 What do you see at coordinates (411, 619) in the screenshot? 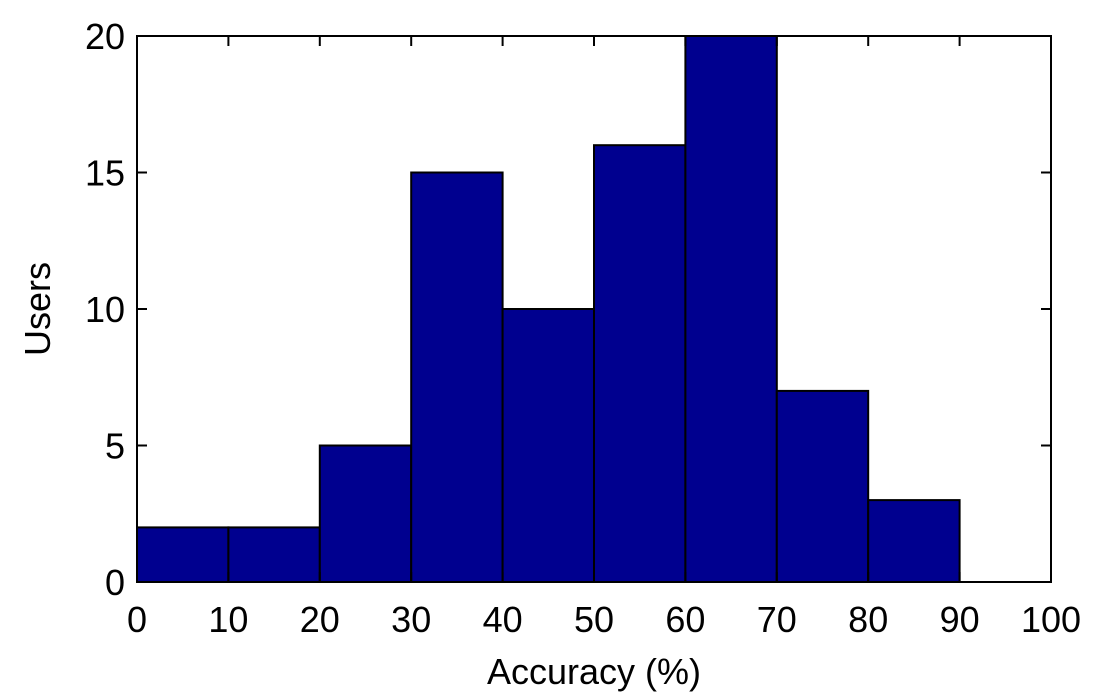
I see `x-tick-label: 30` at bounding box center [411, 619].